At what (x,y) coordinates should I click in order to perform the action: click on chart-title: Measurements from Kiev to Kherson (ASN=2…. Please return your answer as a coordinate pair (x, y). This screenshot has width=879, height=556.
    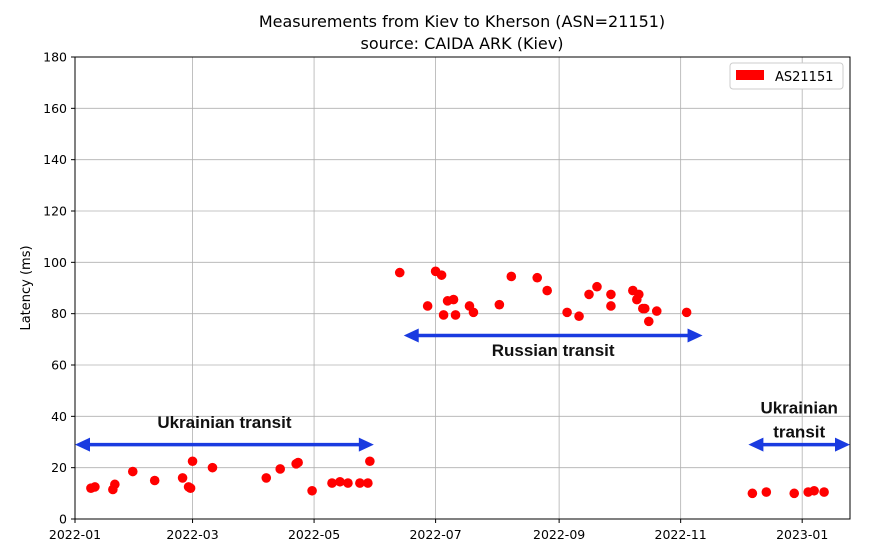
    Looking at the image, I should click on (462, 21).